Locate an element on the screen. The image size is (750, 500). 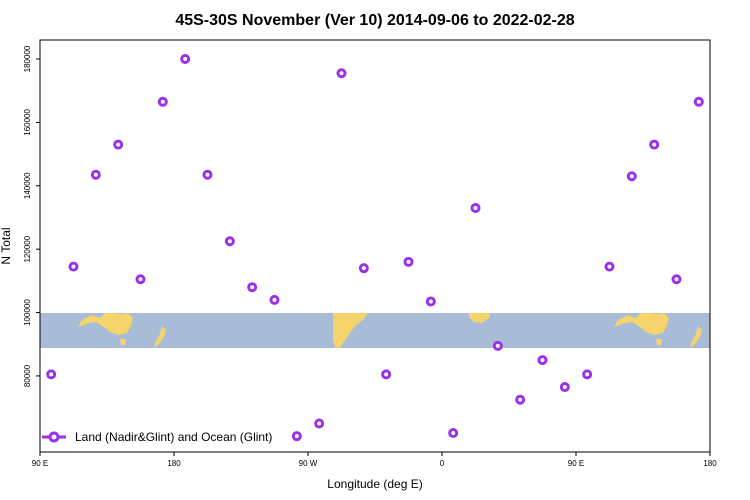
y-axis: 80000 100000 120000 140000 160000 180000 is located at coordinates (31, 216).